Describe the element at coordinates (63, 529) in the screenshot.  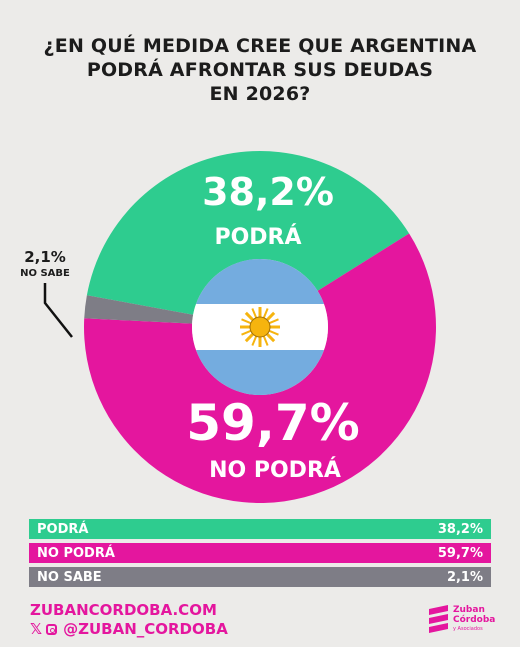
I see `row-label: PODRÁ` at that location.